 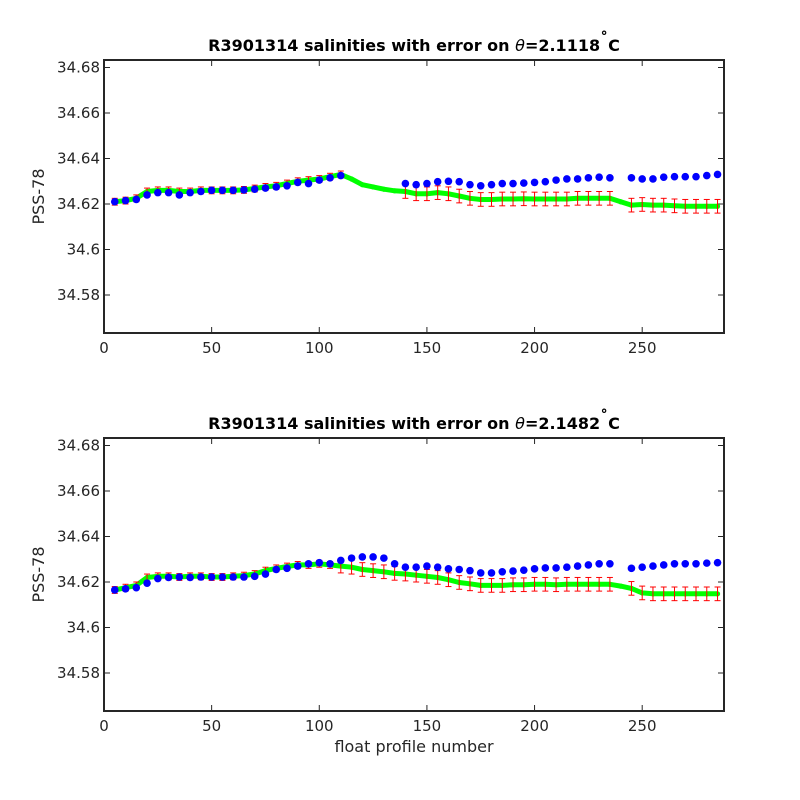 What do you see at coordinates (104, 348) in the screenshot?
I see `x-tick-label: 0` at bounding box center [104, 348].